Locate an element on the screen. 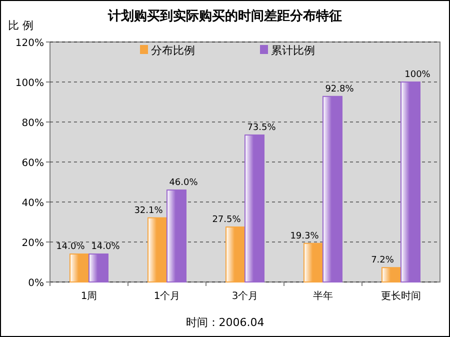 Image resolution: width=450 pixels, height=337 pixels. y-axis-title: 比 例 is located at coordinates (21, 25).